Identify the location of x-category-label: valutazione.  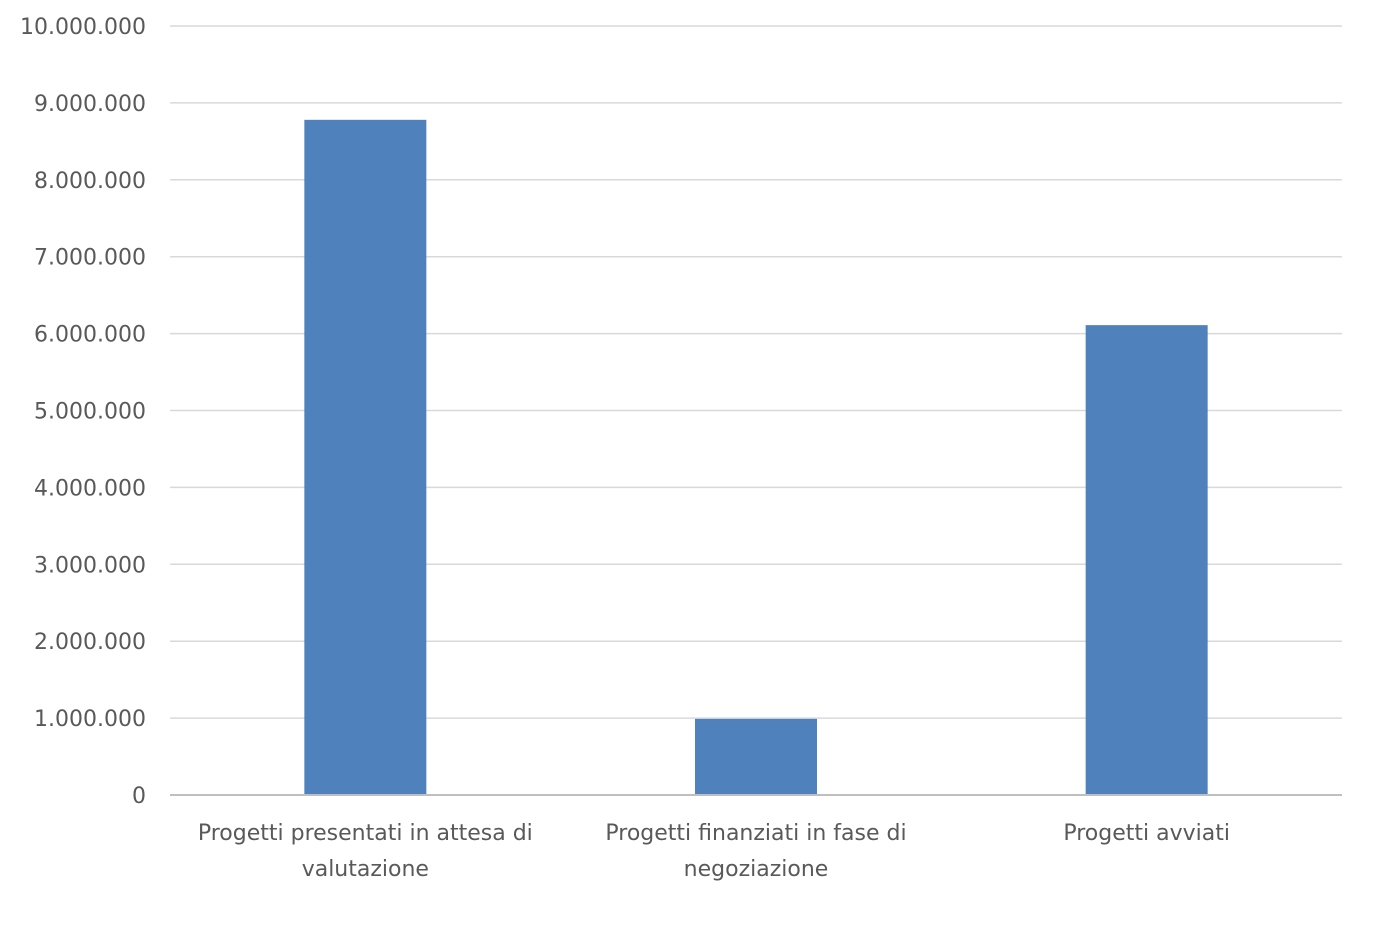
(365, 869).